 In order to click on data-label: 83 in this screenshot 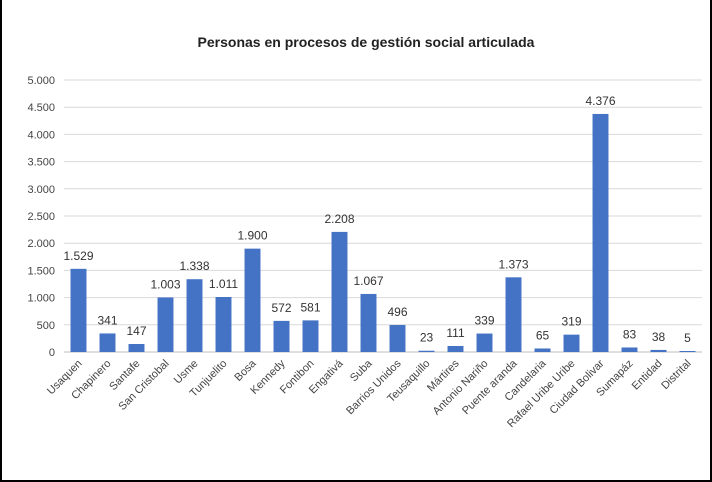, I will do `click(630, 334)`.